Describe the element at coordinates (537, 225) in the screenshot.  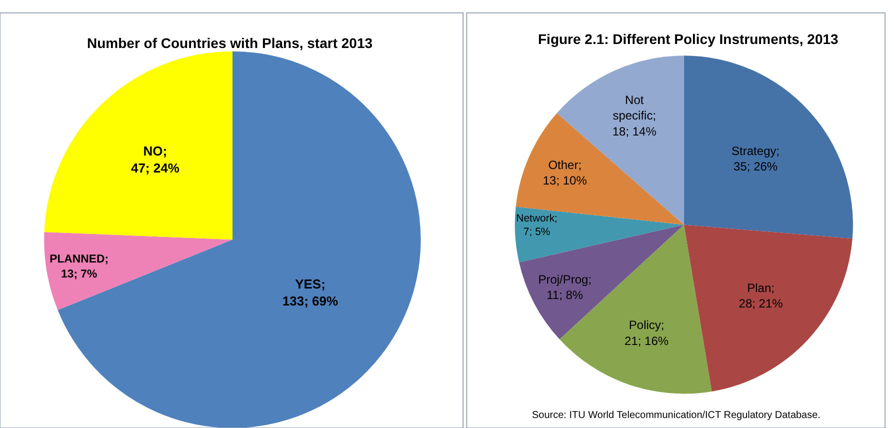
I see `slice-label: Network; 7; 5%` at that location.